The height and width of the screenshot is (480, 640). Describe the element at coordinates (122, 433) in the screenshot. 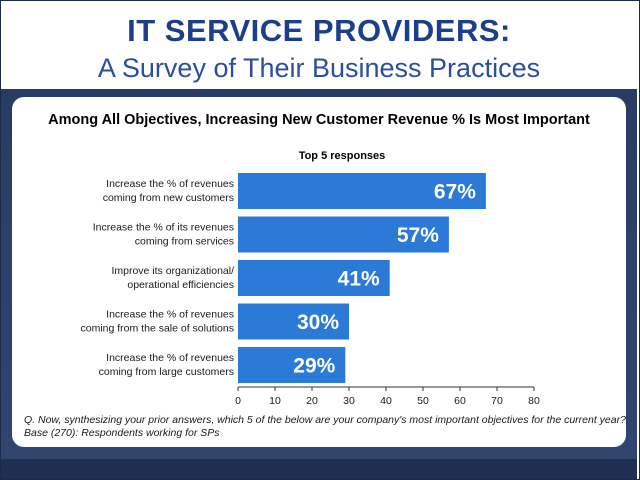

I see `footnote-base: Base (270): Respondents working for SPs` at that location.